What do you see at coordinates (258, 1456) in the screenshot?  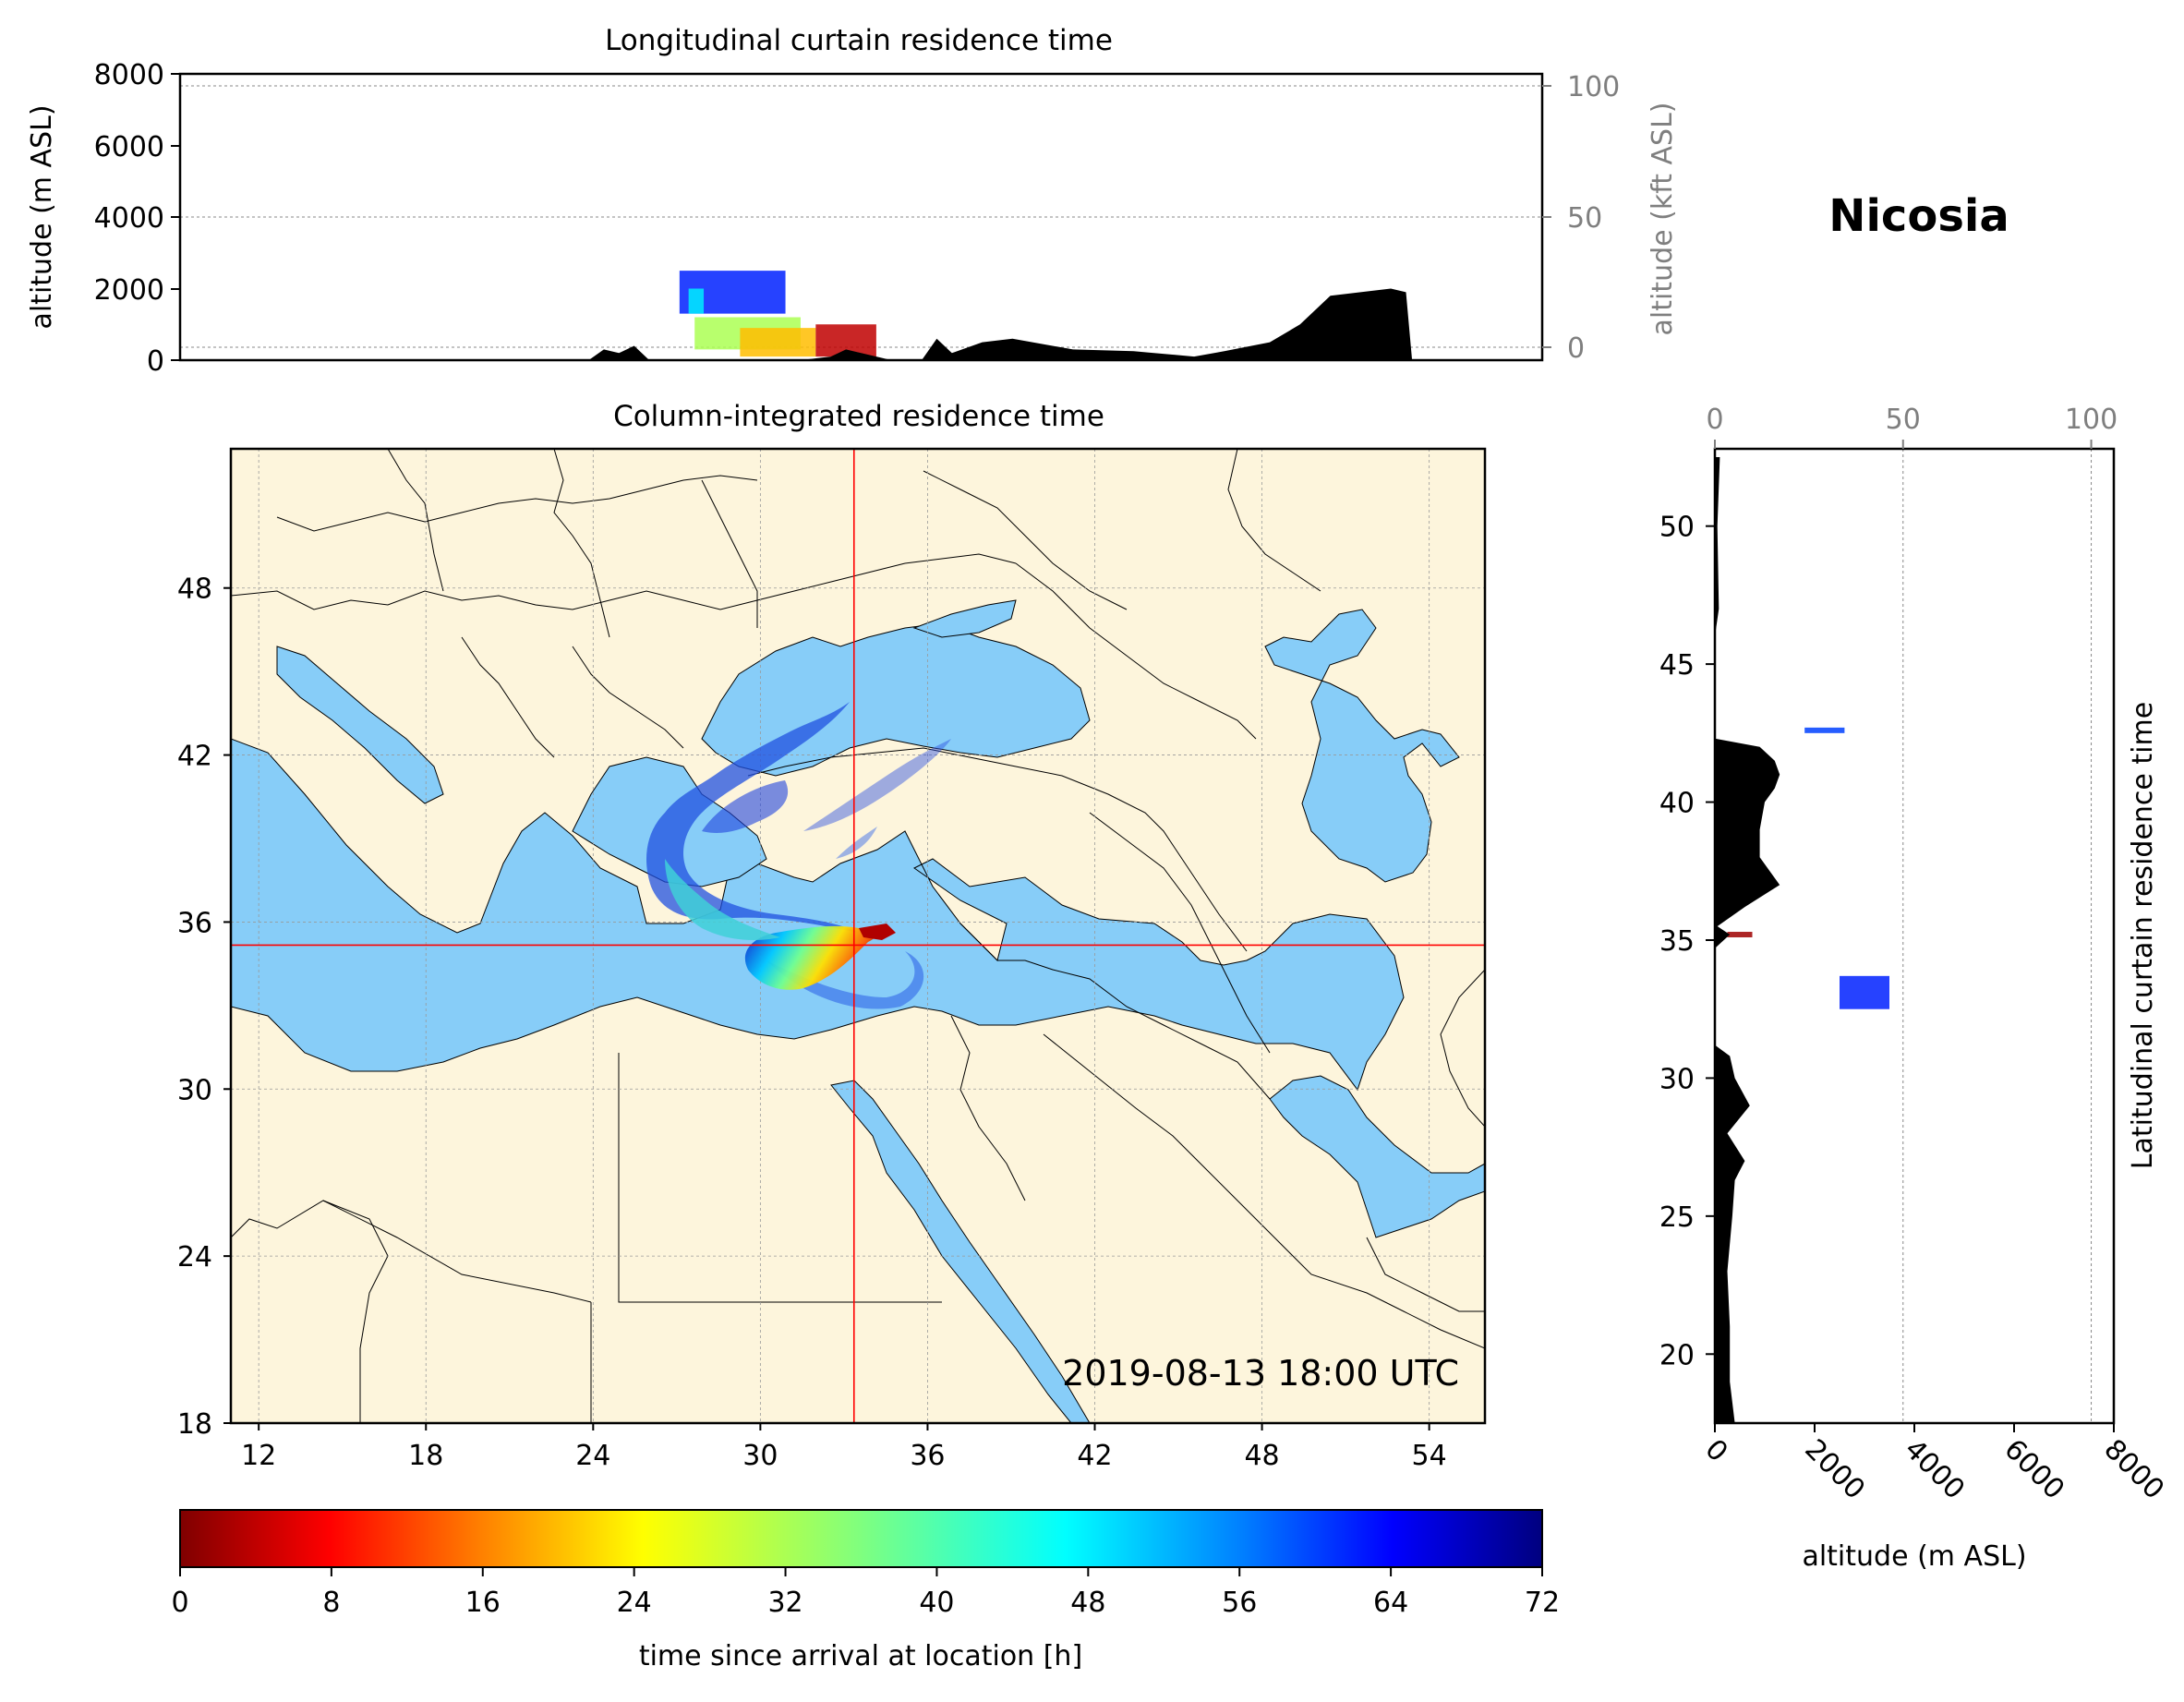 I see `map-lon-tick: 12` at bounding box center [258, 1456].